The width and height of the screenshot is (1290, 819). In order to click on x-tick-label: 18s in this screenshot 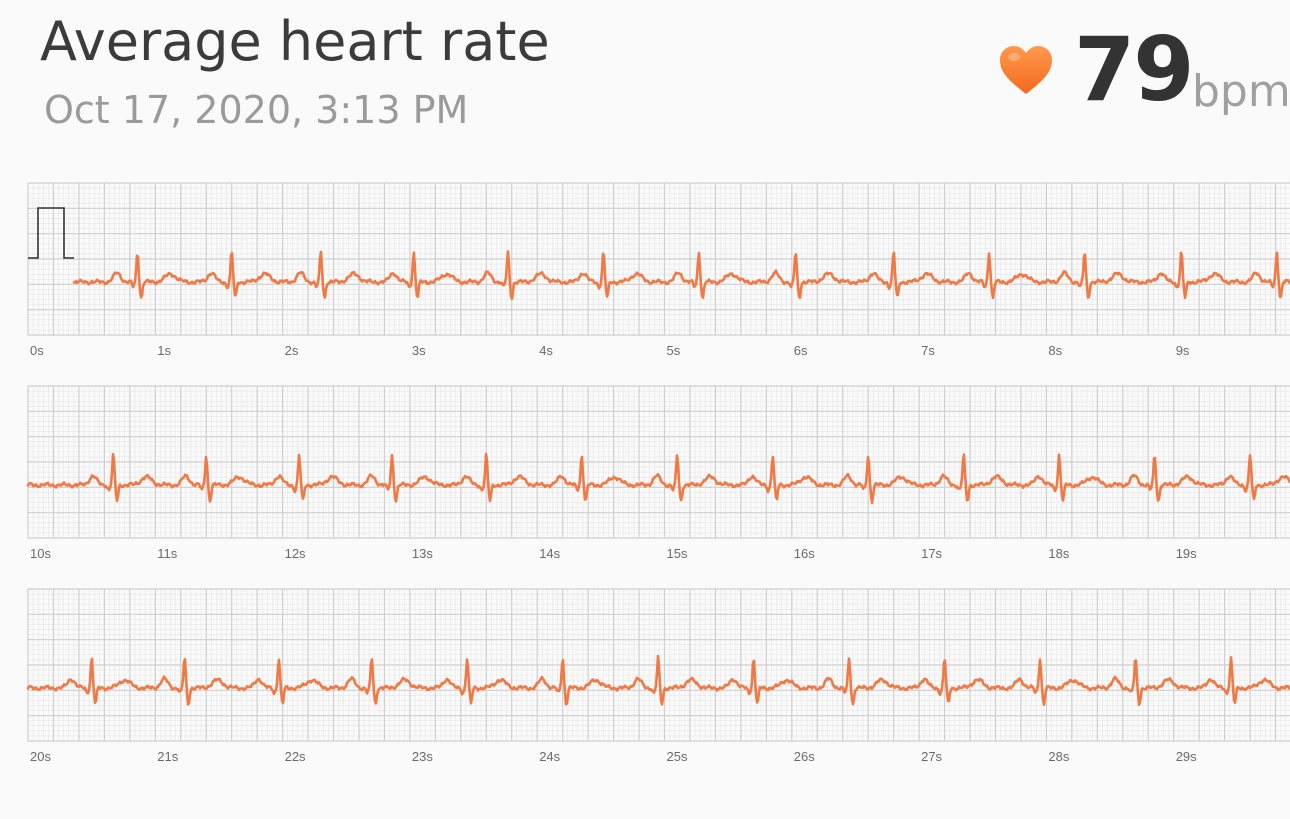, I will do `click(1058, 553)`.